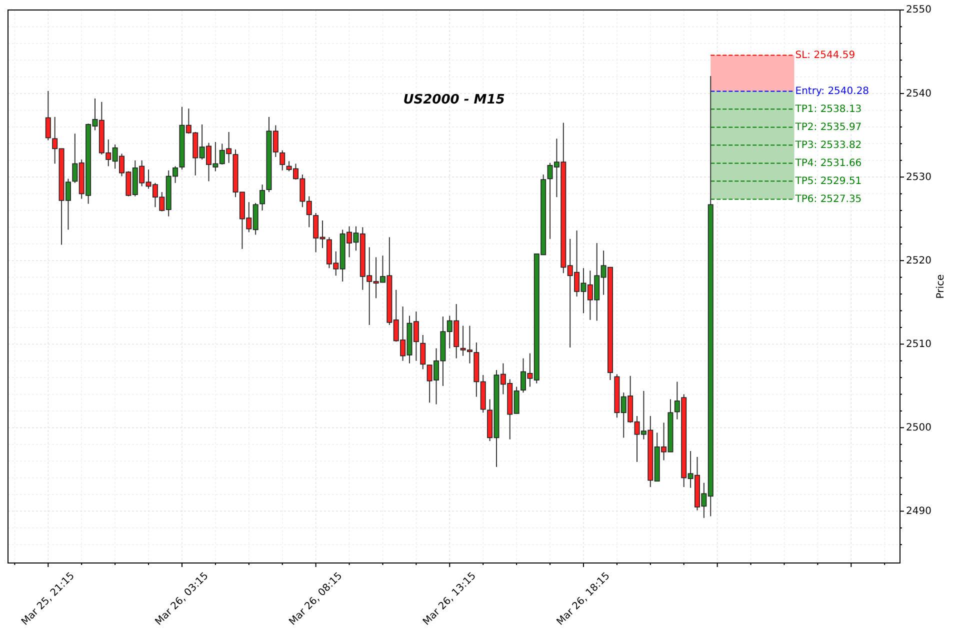  I want to click on y-axis-title: Price, so click(941, 286).